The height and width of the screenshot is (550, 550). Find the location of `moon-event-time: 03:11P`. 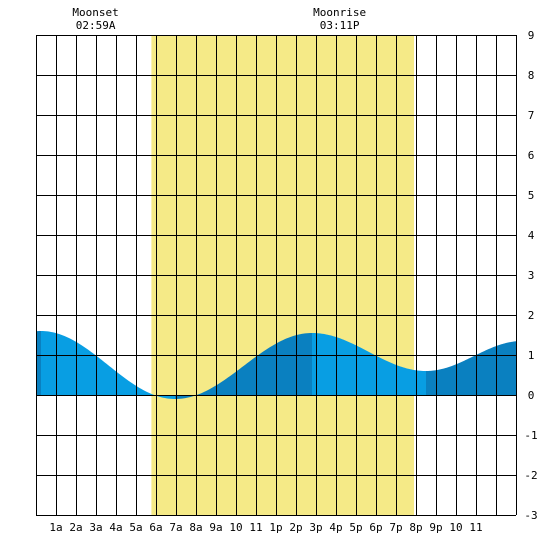

moon-event-time: 03:11P is located at coordinates (340, 25).